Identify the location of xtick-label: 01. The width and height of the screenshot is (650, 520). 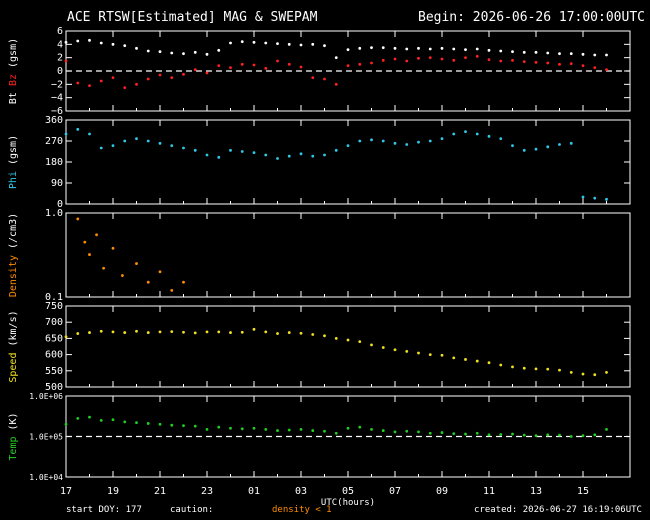
(254, 491).